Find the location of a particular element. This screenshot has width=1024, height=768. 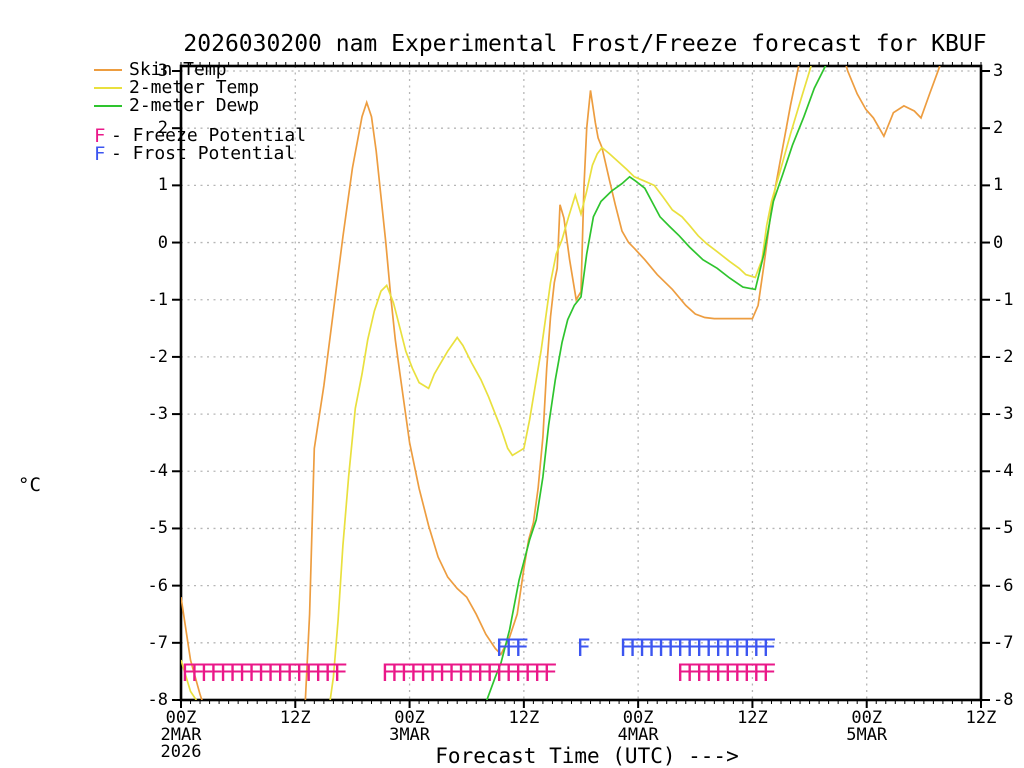

y-tick-label-left: -8 is located at coordinates (157, 700).